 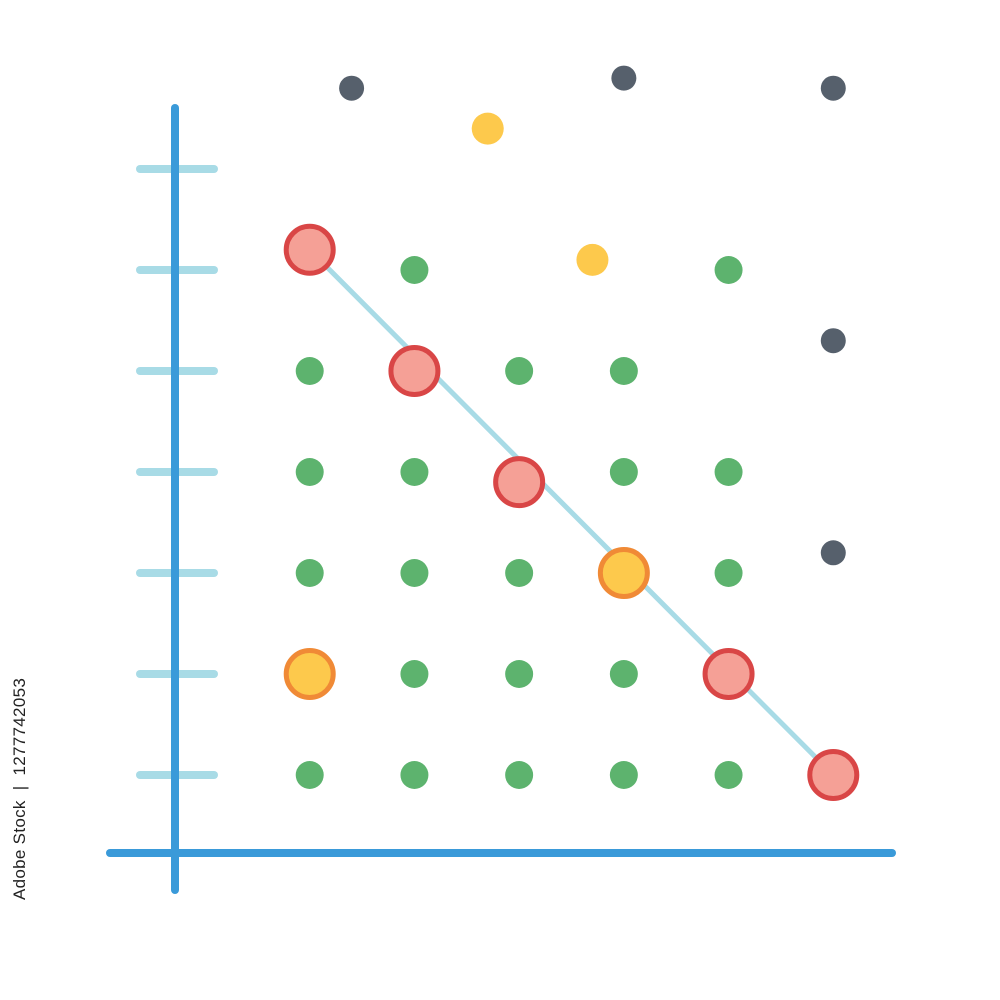 I want to click on watermark-stock-id: Adobe Stock | 1277742053, so click(x=20, y=789).